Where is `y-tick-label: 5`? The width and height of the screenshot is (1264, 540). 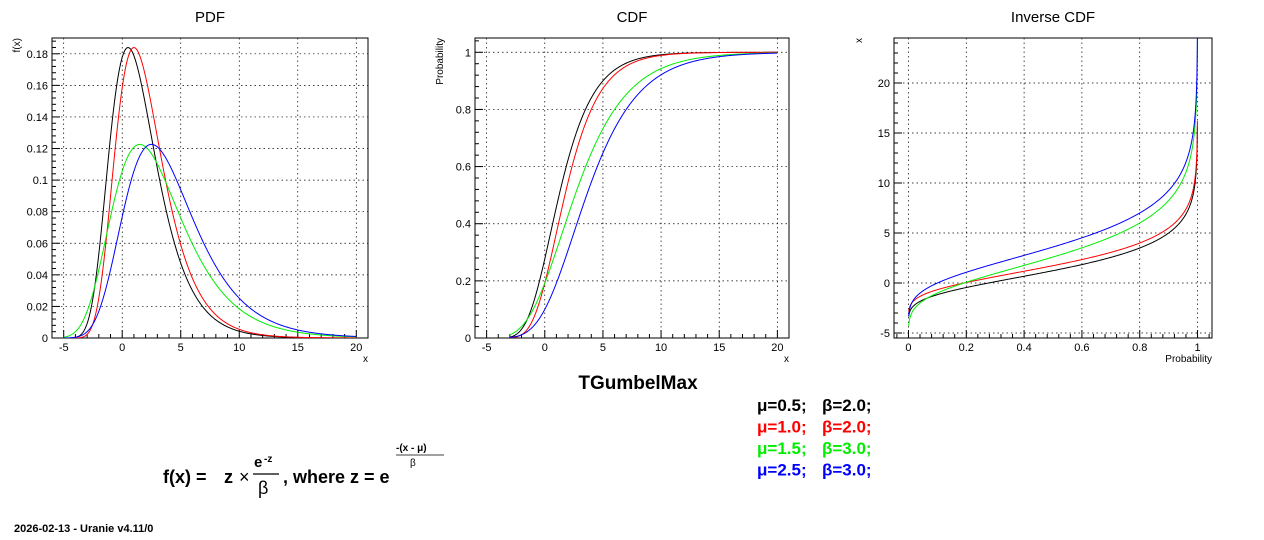
y-tick-label: 5 is located at coordinates (887, 234).